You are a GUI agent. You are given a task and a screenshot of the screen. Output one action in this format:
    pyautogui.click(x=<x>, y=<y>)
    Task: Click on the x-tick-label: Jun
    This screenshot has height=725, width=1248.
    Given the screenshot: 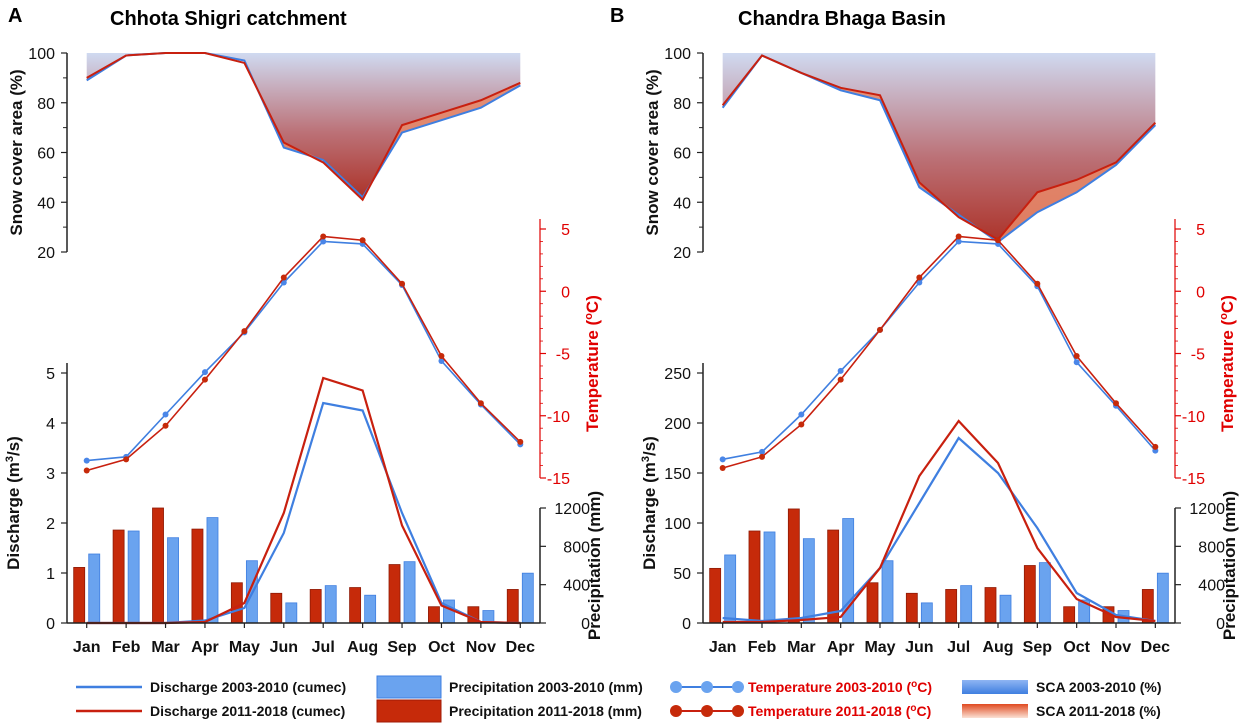 What is the action you would take?
    pyautogui.click(x=919, y=647)
    